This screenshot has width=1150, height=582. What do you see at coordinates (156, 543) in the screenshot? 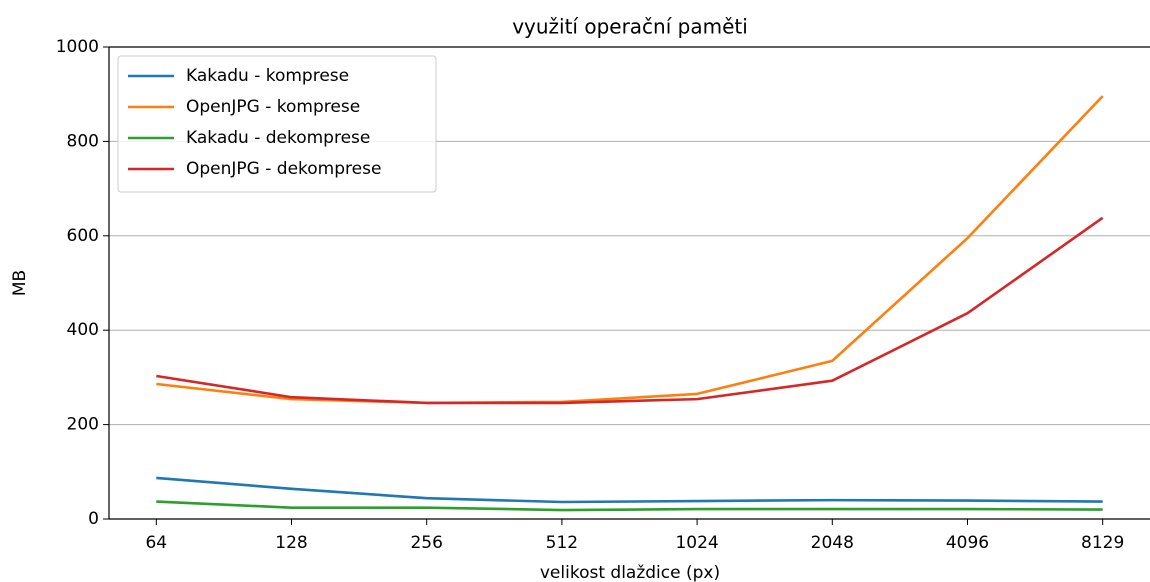
I see `x-tick-label: 64` at bounding box center [156, 543].